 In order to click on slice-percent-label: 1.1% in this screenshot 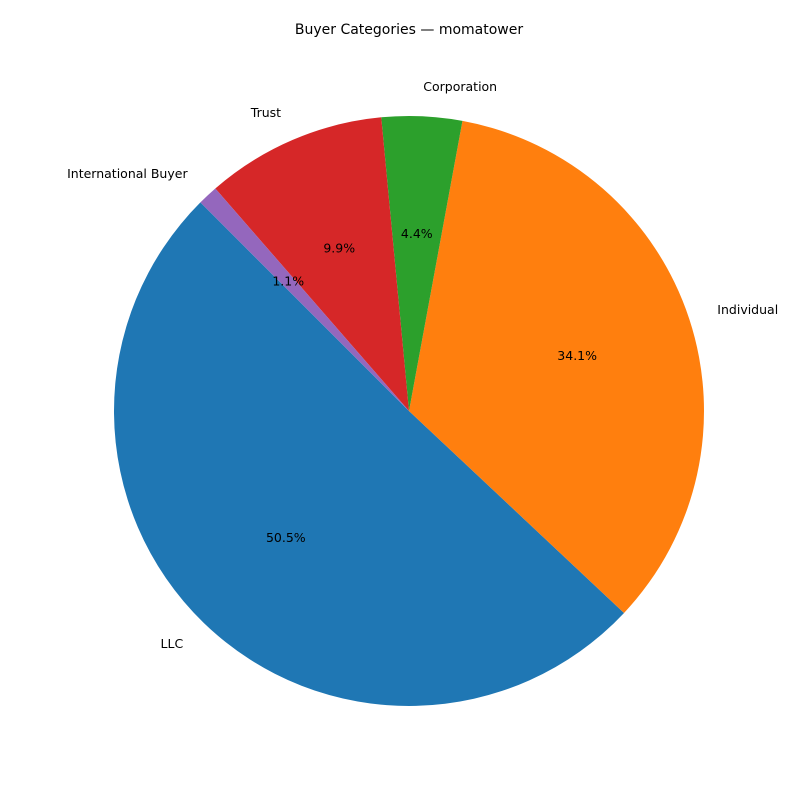, I will do `click(288, 281)`.